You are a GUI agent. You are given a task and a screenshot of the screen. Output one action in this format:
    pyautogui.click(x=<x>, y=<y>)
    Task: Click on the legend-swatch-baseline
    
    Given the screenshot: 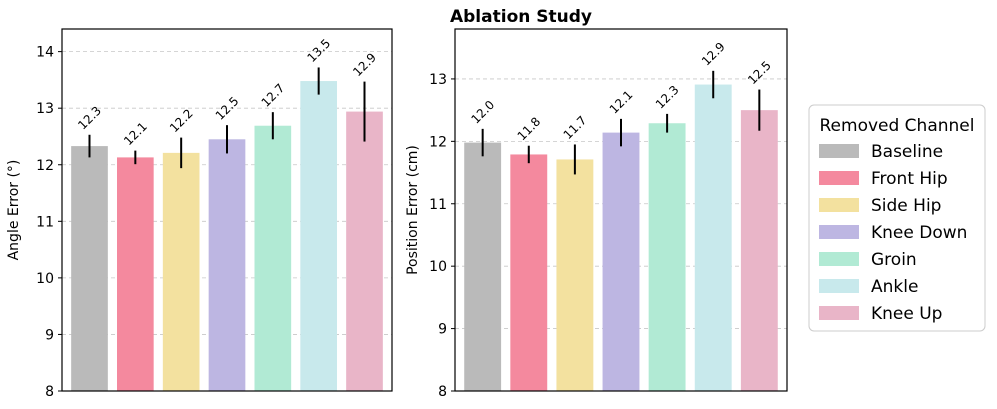 What is the action you would take?
    pyautogui.click(x=839, y=151)
    